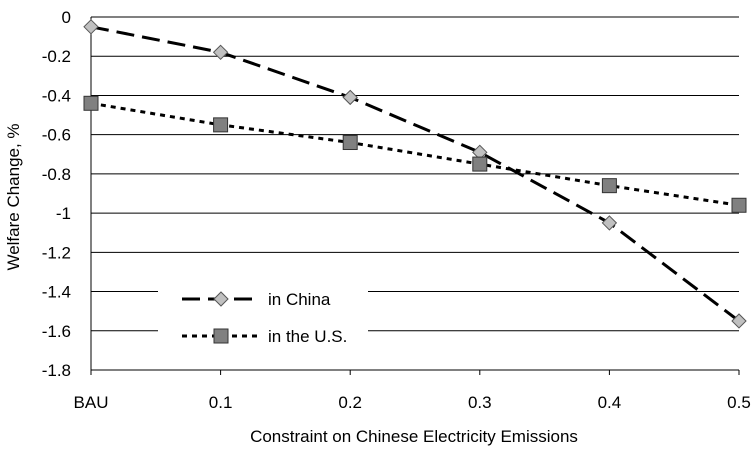  What do you see at coordinates (56, 370) in the screenshot?
I see `y-tick-label: -1.8` at bounding box center [56, 370].